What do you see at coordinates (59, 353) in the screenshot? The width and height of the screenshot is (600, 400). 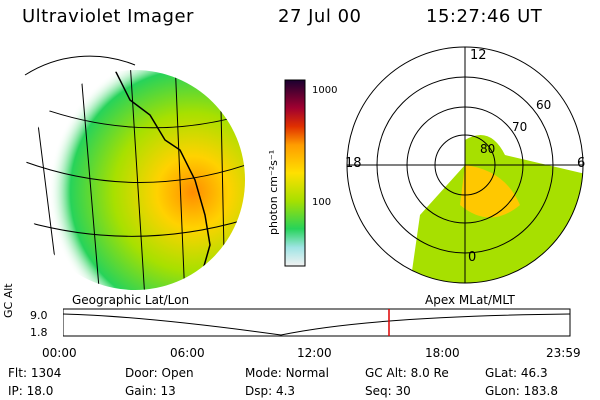 I see `tick-0000: 00:00` at bounding box center [59, 353].